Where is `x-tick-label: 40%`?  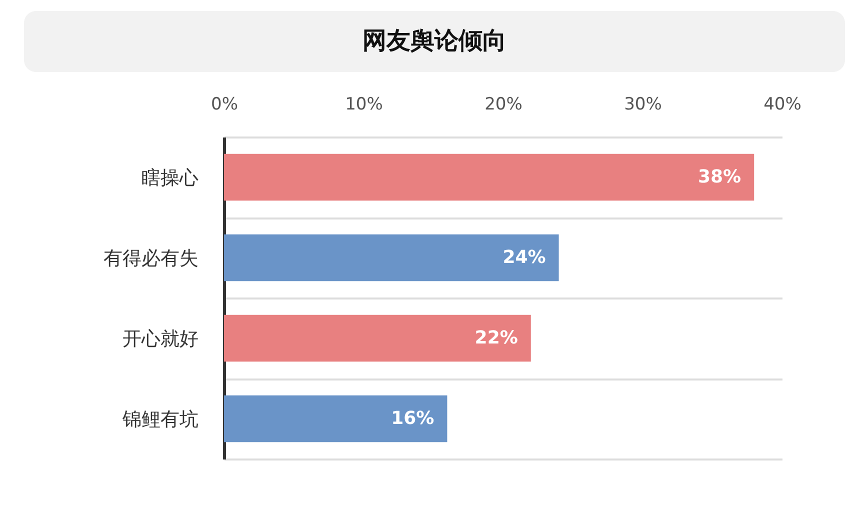 x-tick-label: 40% is located at coordinates (783, 104).